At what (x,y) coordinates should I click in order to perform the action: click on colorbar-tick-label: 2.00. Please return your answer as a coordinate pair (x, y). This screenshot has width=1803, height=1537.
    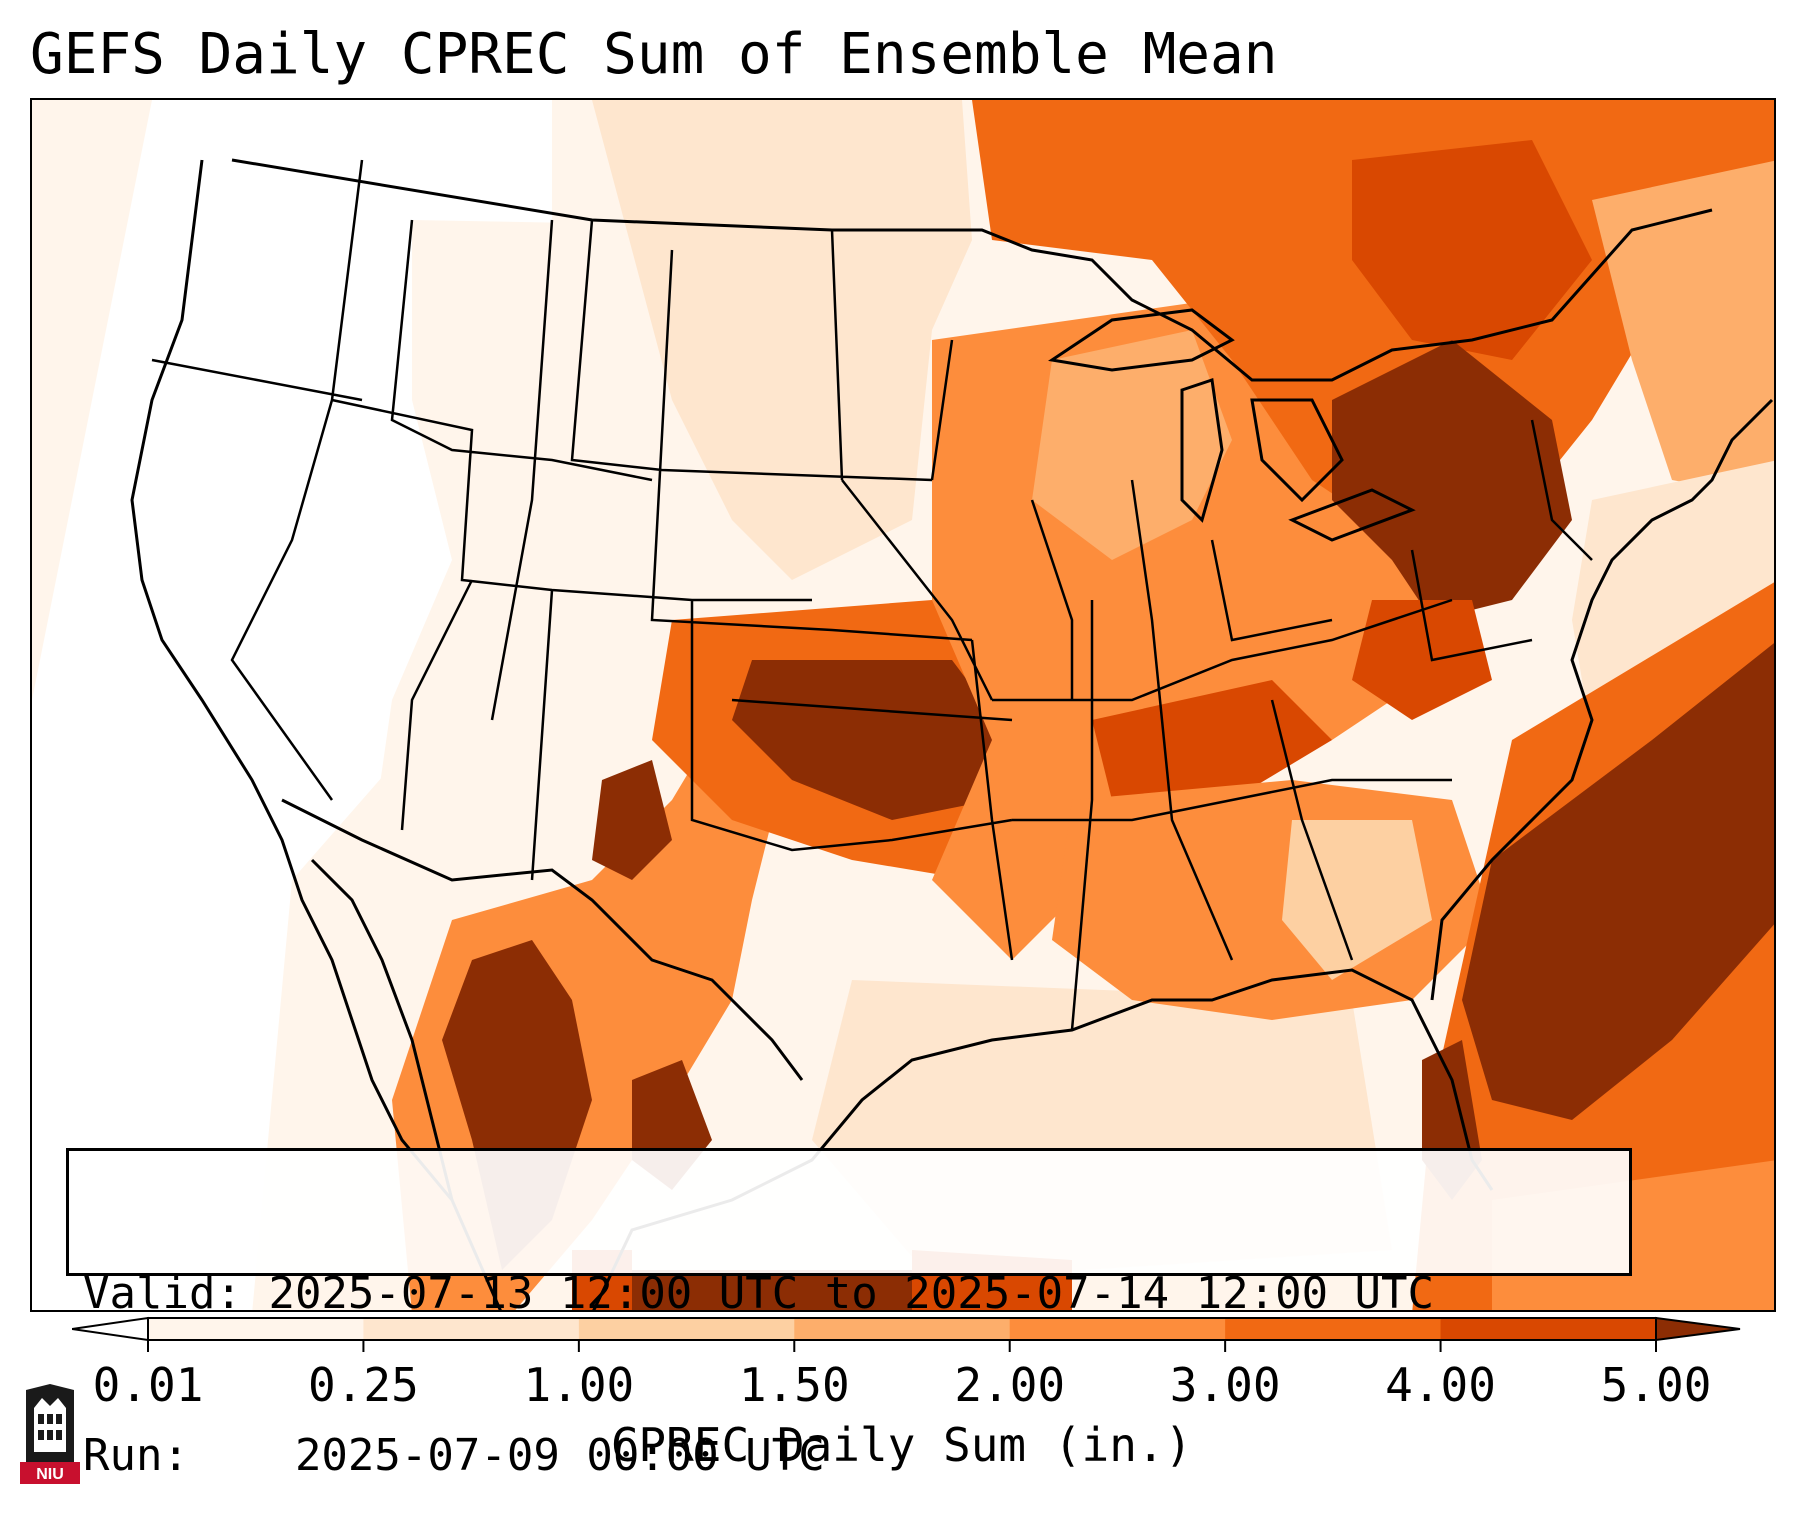
    Looking at the image, I should click on (1010, 1385).